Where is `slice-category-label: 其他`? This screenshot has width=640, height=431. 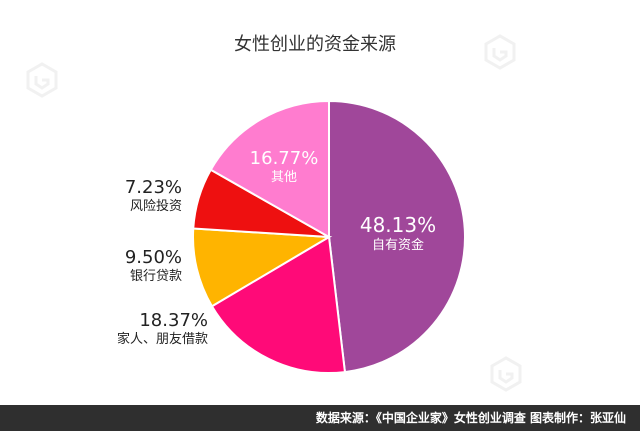 slice-category-label: 其他 is located at coordinates (284, 177).